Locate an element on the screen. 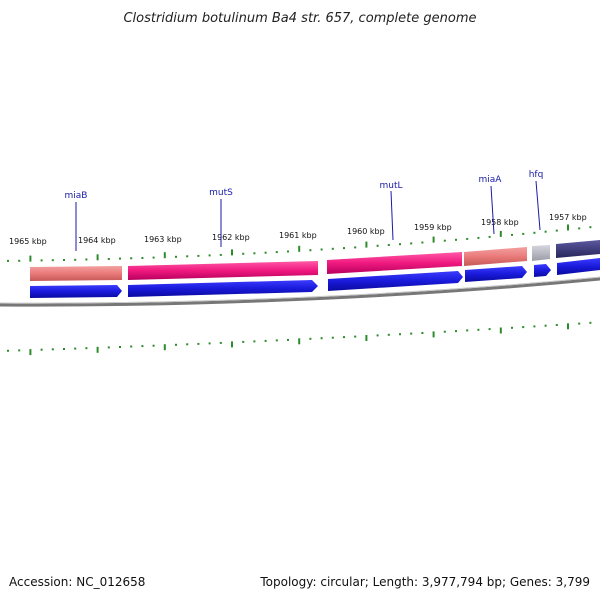 The width and height of the screenshot is (600, 600). cds-features is located at coordinates (315, 278).